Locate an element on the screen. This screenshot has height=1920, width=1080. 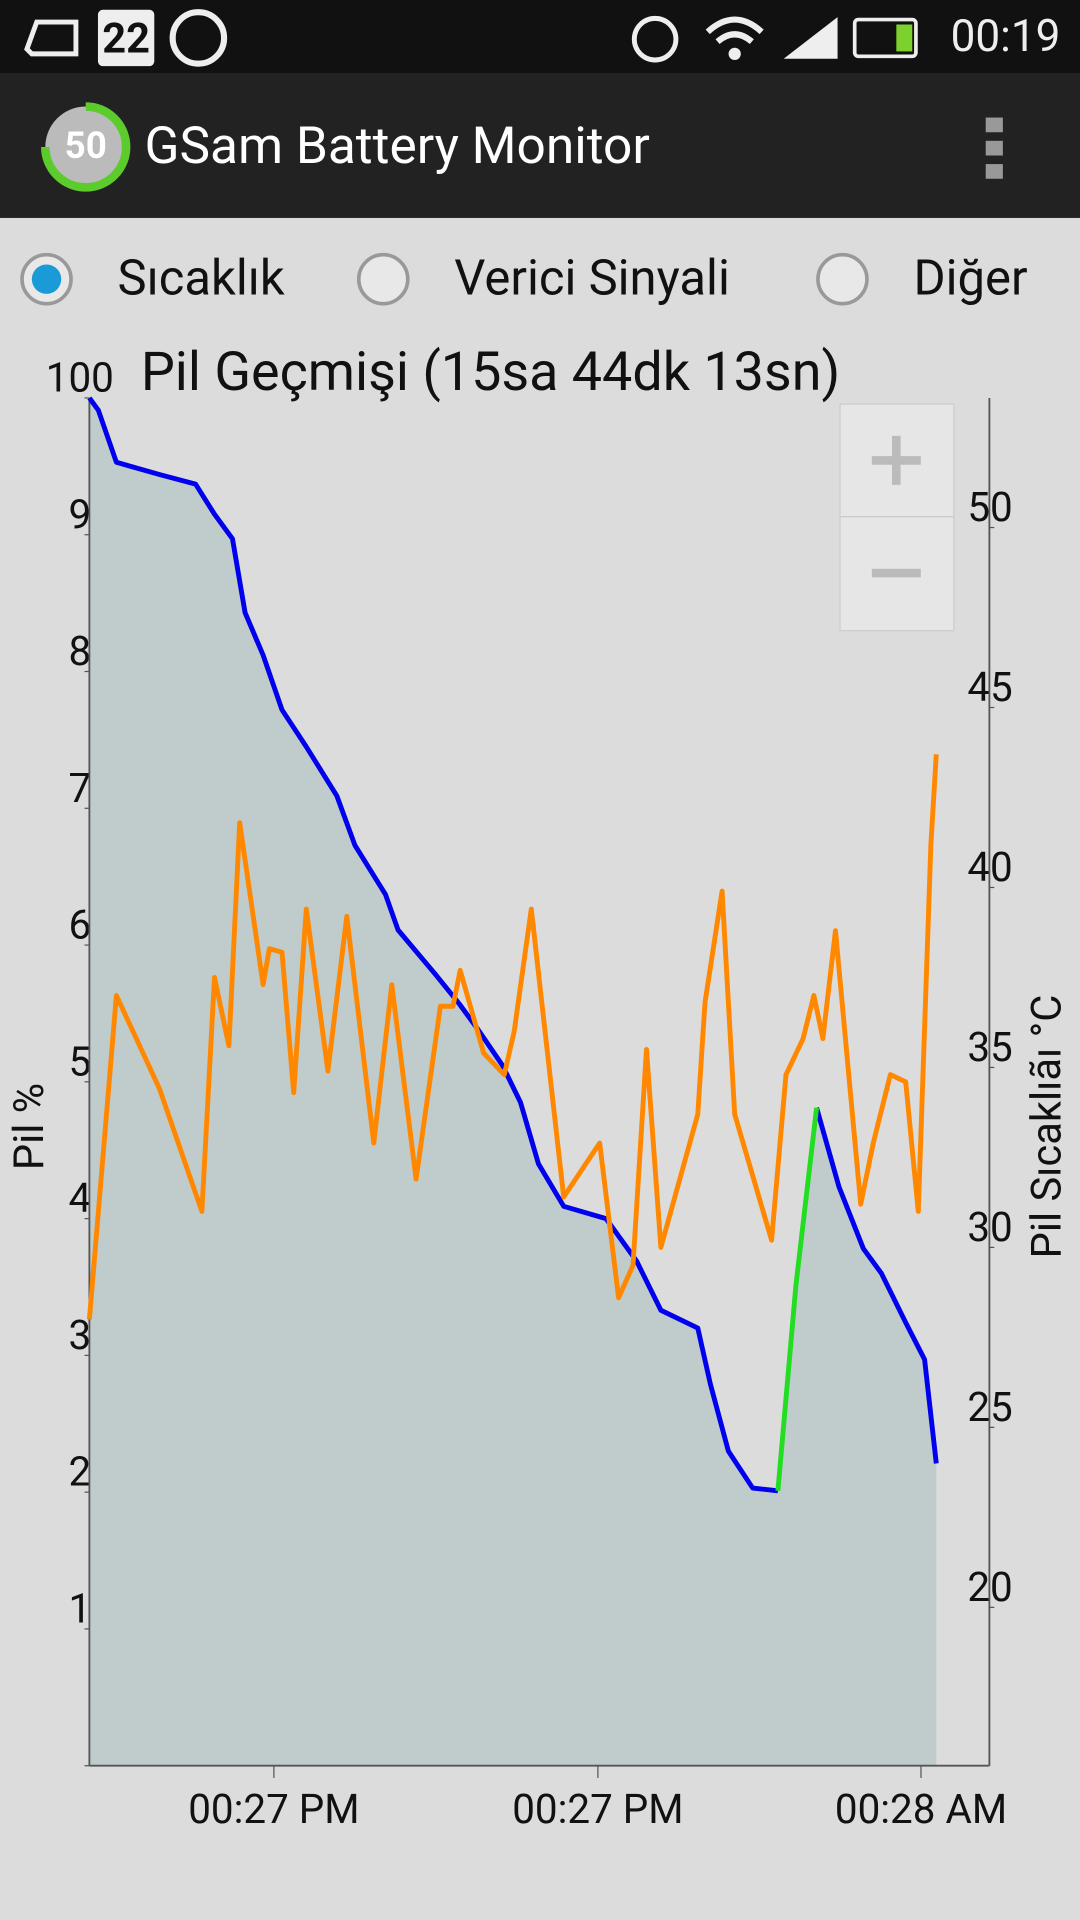
zoom-controls is located at coordinates (897, 517).